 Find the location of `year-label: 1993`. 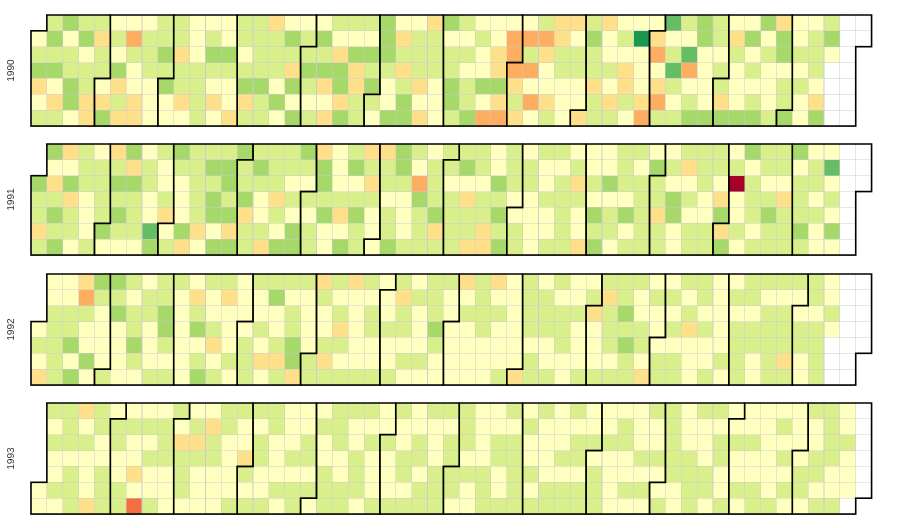

year-label: 1993 is located at coordinates (11, 458).